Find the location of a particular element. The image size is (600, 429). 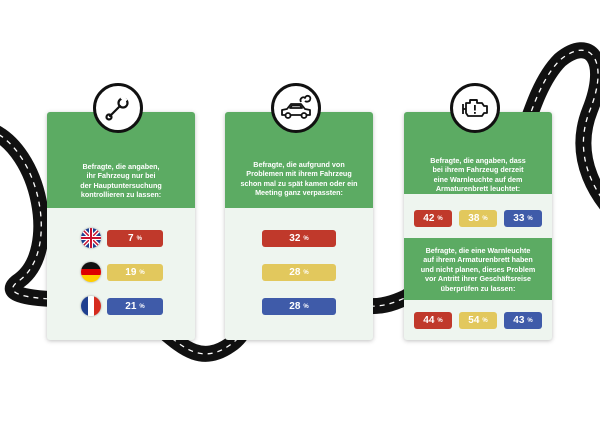

wrench-icon is located at coordinates (118, 108).